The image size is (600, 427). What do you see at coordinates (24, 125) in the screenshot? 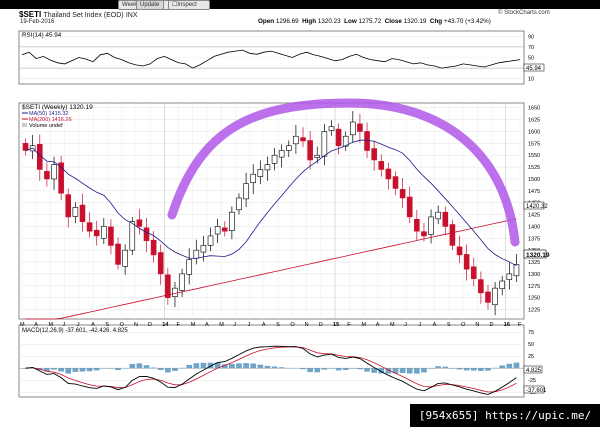
I see `volume-legend-swatch` at bounding box center [24, 125].